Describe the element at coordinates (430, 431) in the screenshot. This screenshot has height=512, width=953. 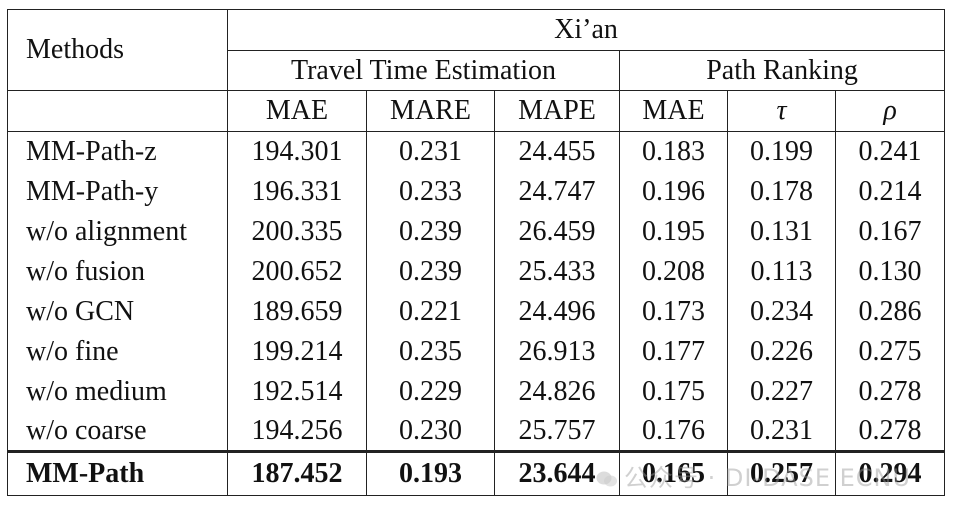
I see `cell-value: 0.230` at that location.